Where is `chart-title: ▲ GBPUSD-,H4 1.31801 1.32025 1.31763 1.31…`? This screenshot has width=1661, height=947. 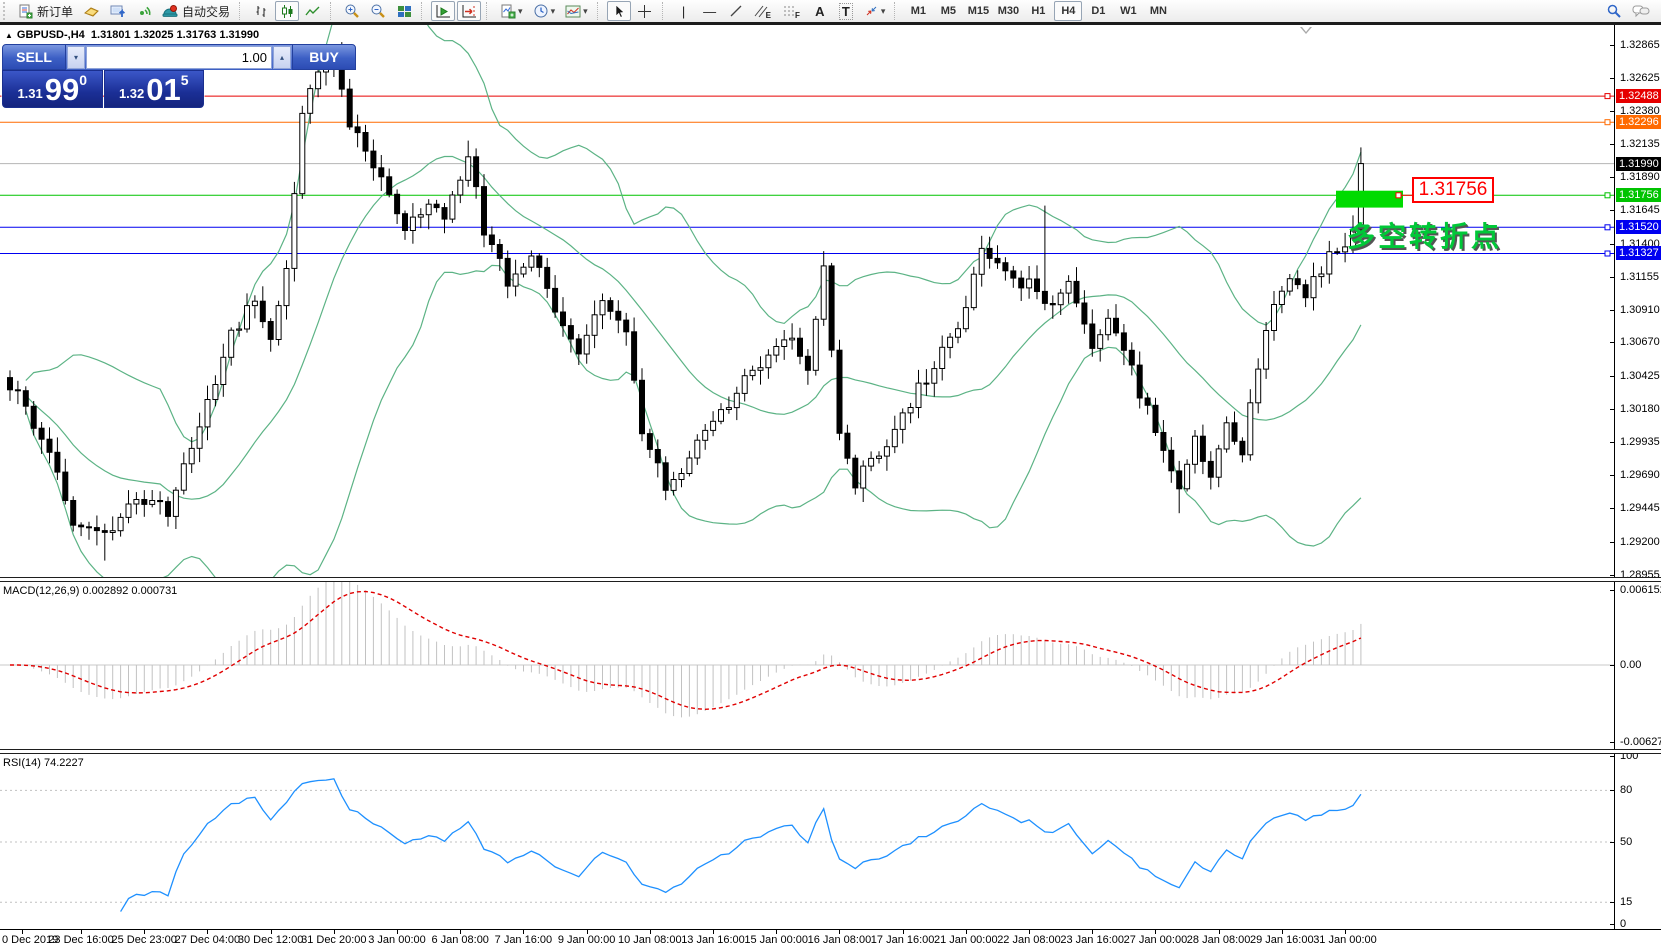
chart-title: ▲ GBPUSD-,H4 1.31801 1.32025 1.31763 1.31… is located at coordinates (132, 35).